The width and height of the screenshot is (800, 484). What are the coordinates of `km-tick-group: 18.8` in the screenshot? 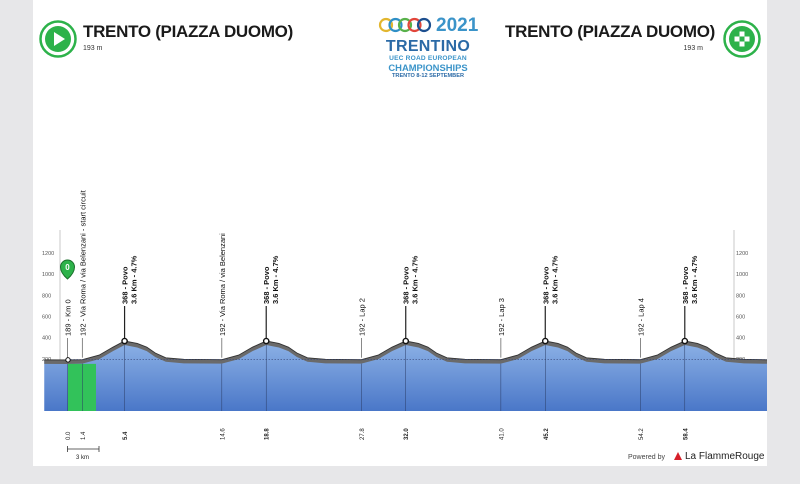 It's located at (268, 434).